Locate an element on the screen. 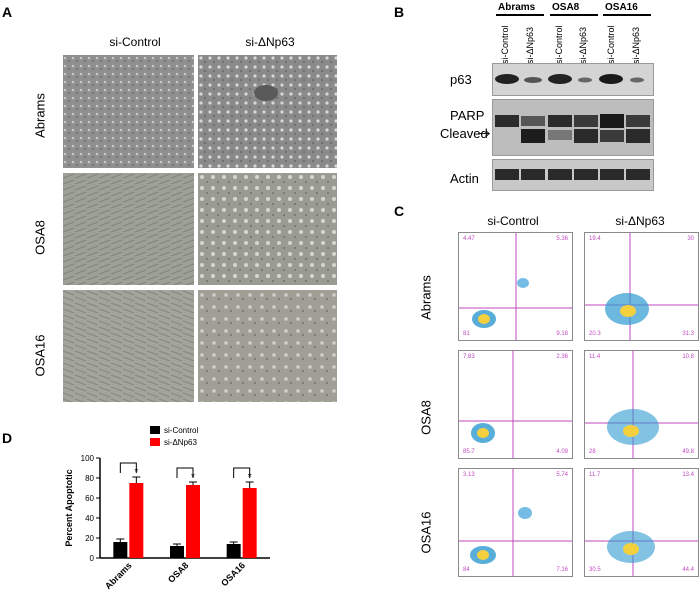  panel-b-lane-3: si-Control is located at coordinates (559, 44).